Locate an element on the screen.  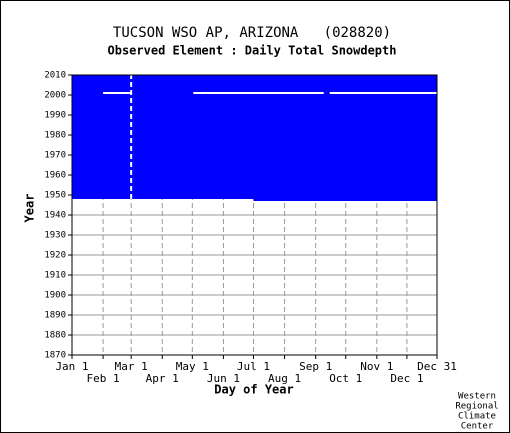
chart-subtitle: Observed Element : Daily Total Snowdepth is located at coordinates (252, 51).